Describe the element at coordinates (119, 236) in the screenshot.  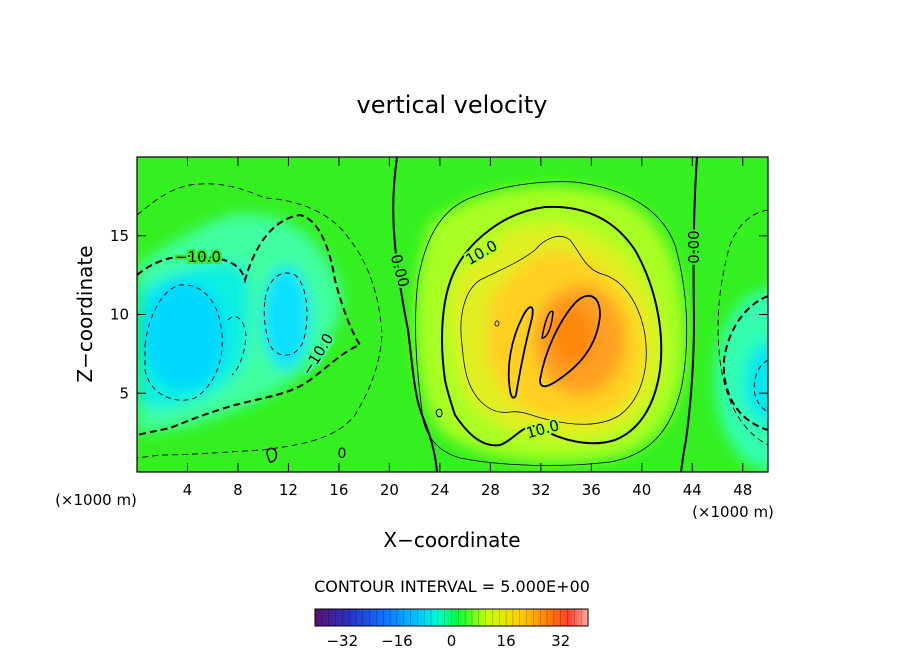
I see `y-tick-label: 15` at that location.